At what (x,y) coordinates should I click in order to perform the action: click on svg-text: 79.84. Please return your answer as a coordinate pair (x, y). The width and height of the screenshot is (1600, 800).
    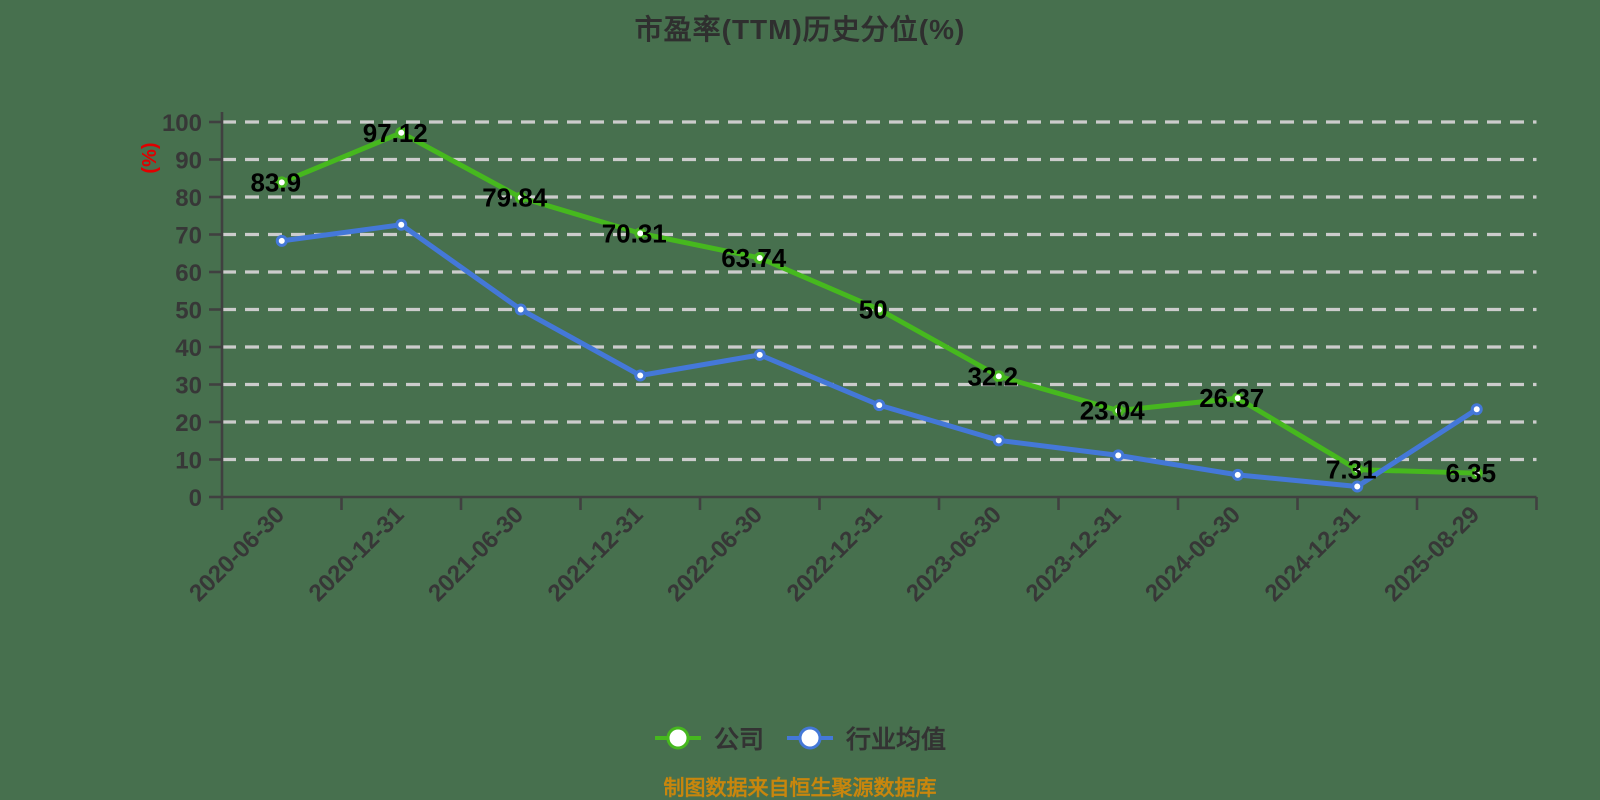
    Looking at the image, I should click on (515, 198).